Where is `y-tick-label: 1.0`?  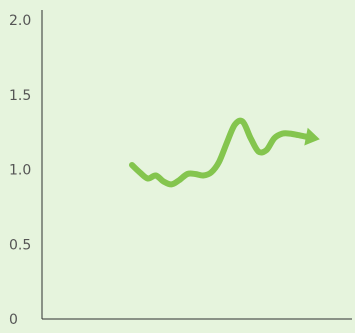
y-tick-label: 1.0 is located at coordinates (20, 171).